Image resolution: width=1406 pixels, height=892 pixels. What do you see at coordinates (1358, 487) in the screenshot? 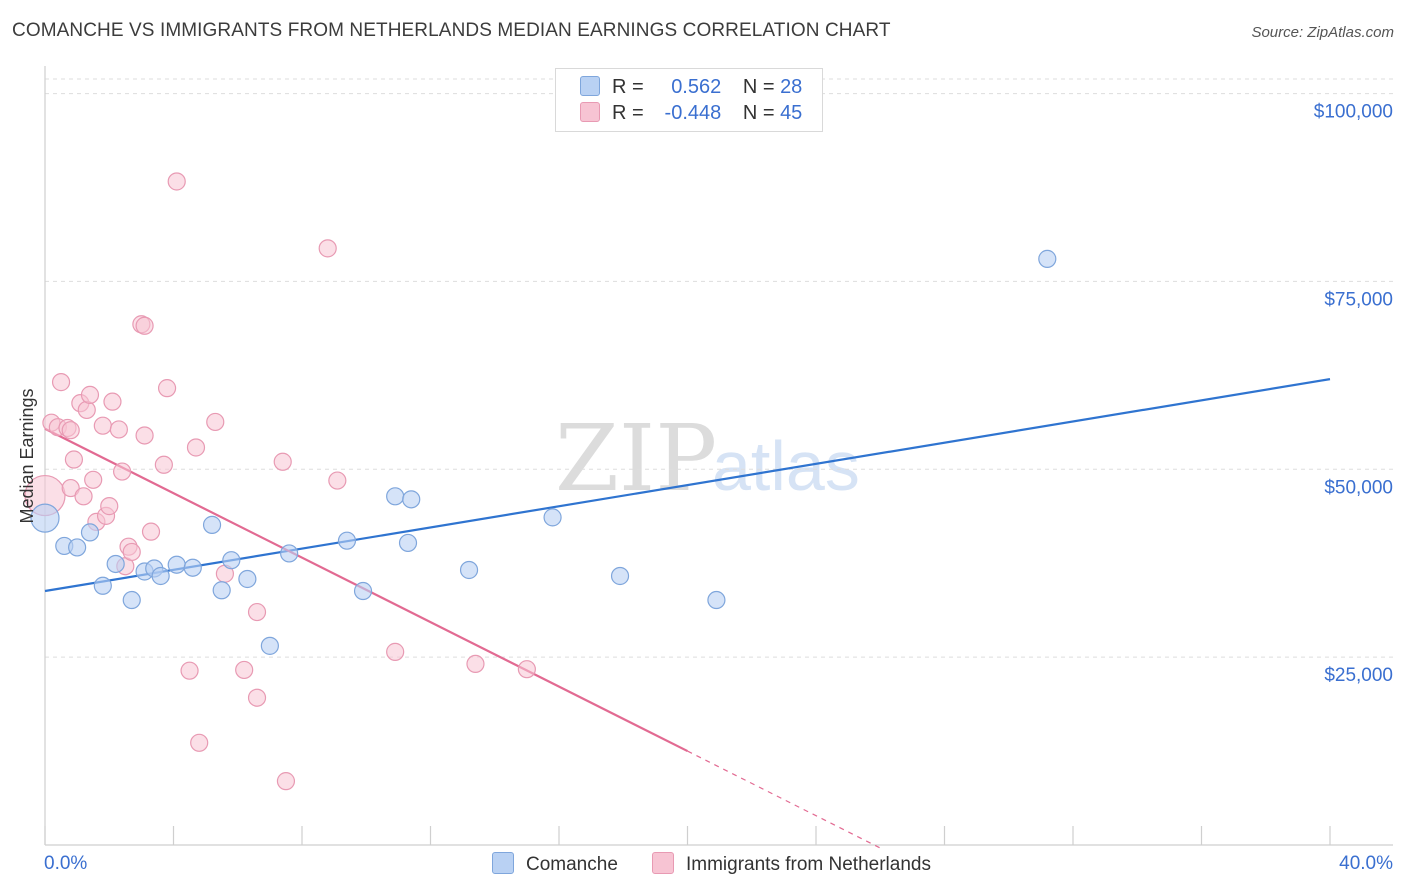
I see `y-tick-label: $50,000` at bounding box center [1358, 487].